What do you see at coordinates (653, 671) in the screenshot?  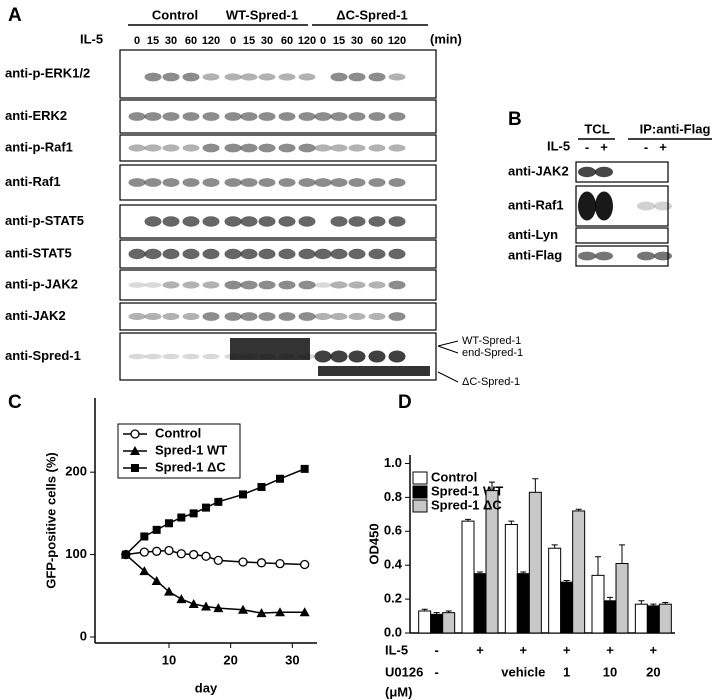 I see `x-tick-label: 20` at bounding box center [653, 671].